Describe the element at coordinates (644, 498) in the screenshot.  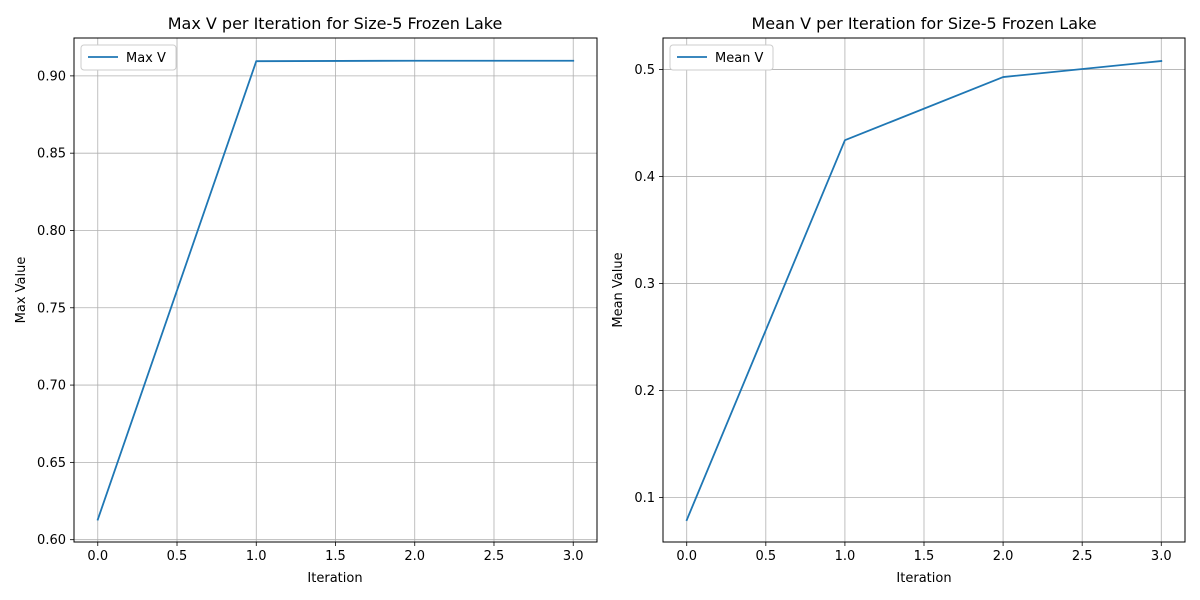
I see `y-tick-label: 0.1` at that location.